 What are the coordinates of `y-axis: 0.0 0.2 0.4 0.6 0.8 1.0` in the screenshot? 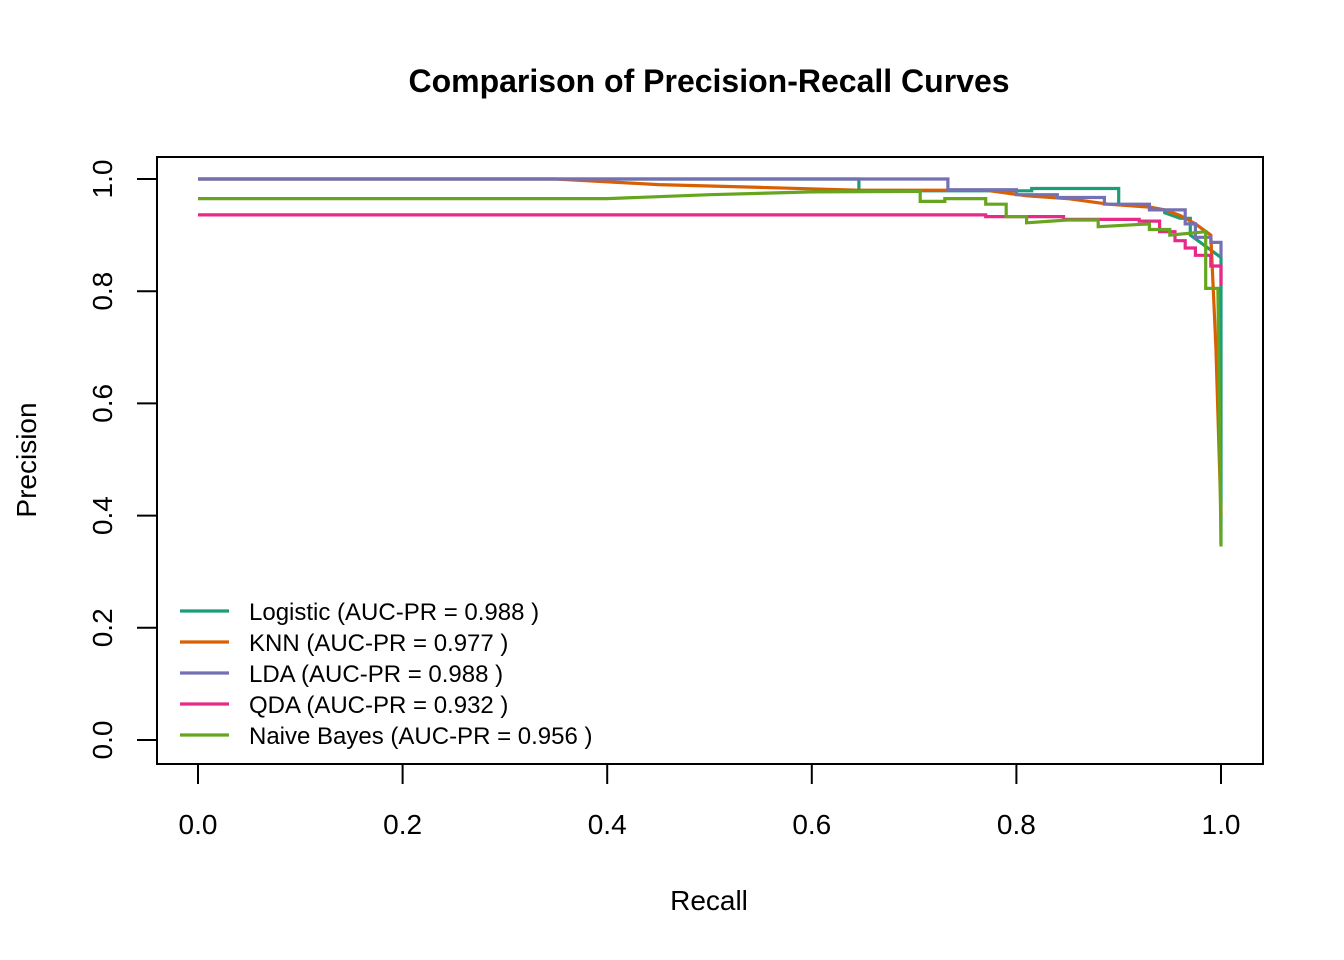 It's located at (122, 460).